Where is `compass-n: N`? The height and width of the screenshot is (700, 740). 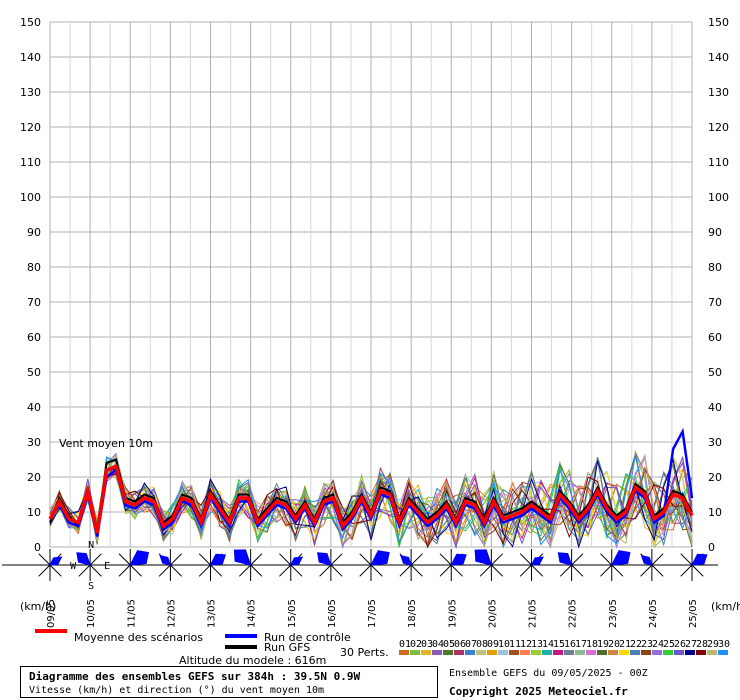 compass-n: N is located at coordinates (91, 545).